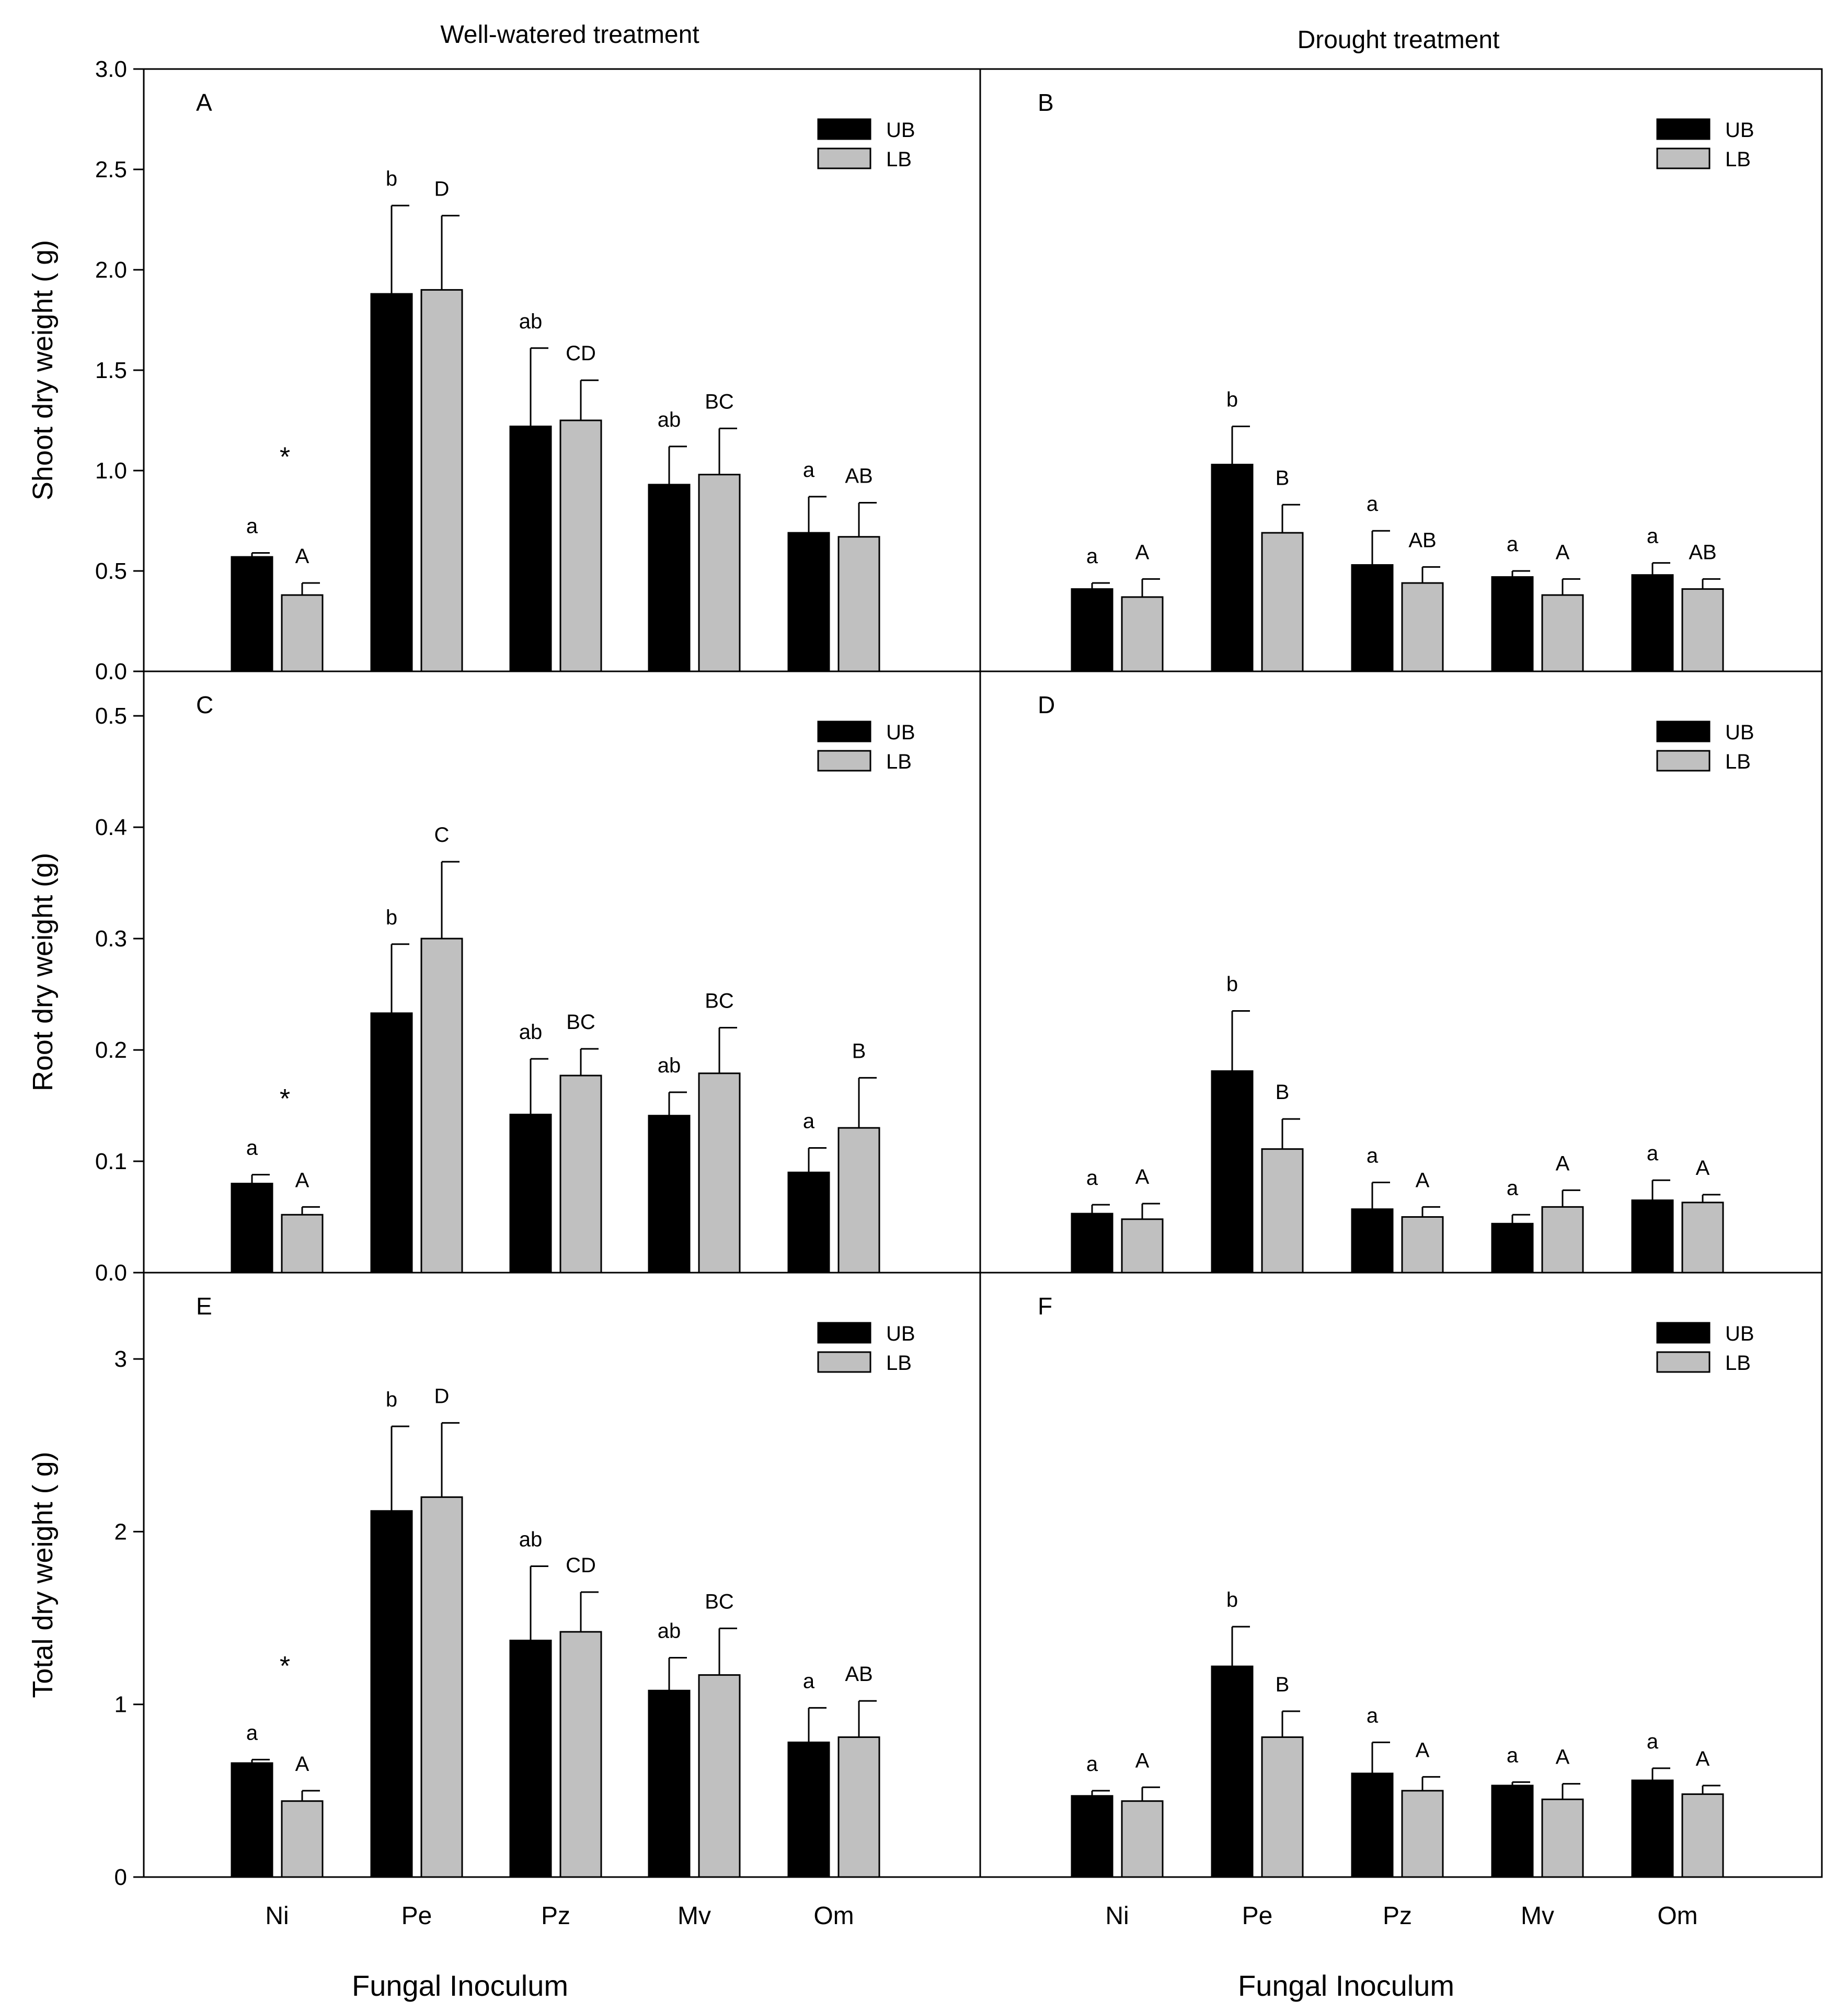  Describe the element at coordinates (460, 1985) in the screenshot. I see `x-axis-label: Fungal Inoculum` at that location.